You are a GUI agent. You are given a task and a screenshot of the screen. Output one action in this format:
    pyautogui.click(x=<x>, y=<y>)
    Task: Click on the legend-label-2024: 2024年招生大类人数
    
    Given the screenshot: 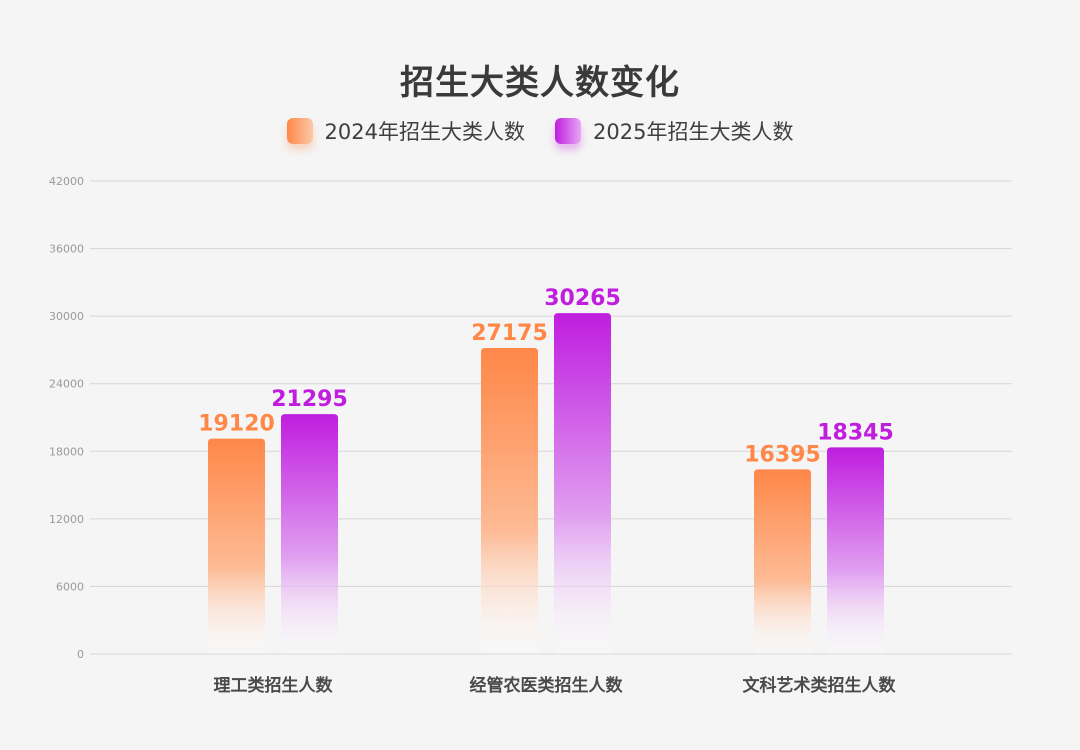 What is the action you would take?
    pyautogui.click(x=424, y=132)
    